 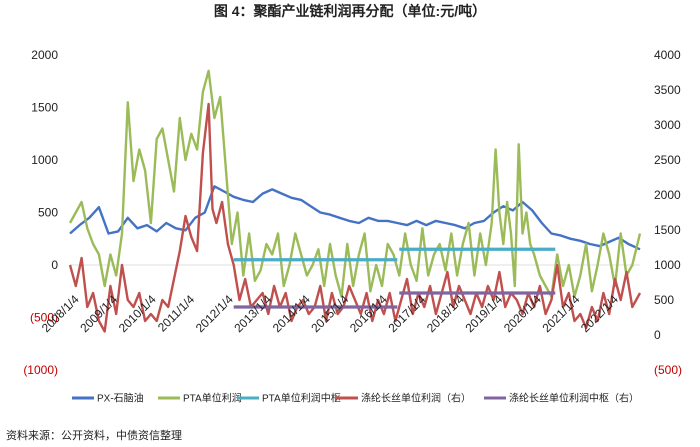 I want to click on left-y-tick-label: (500), so click(x=44, y=318).